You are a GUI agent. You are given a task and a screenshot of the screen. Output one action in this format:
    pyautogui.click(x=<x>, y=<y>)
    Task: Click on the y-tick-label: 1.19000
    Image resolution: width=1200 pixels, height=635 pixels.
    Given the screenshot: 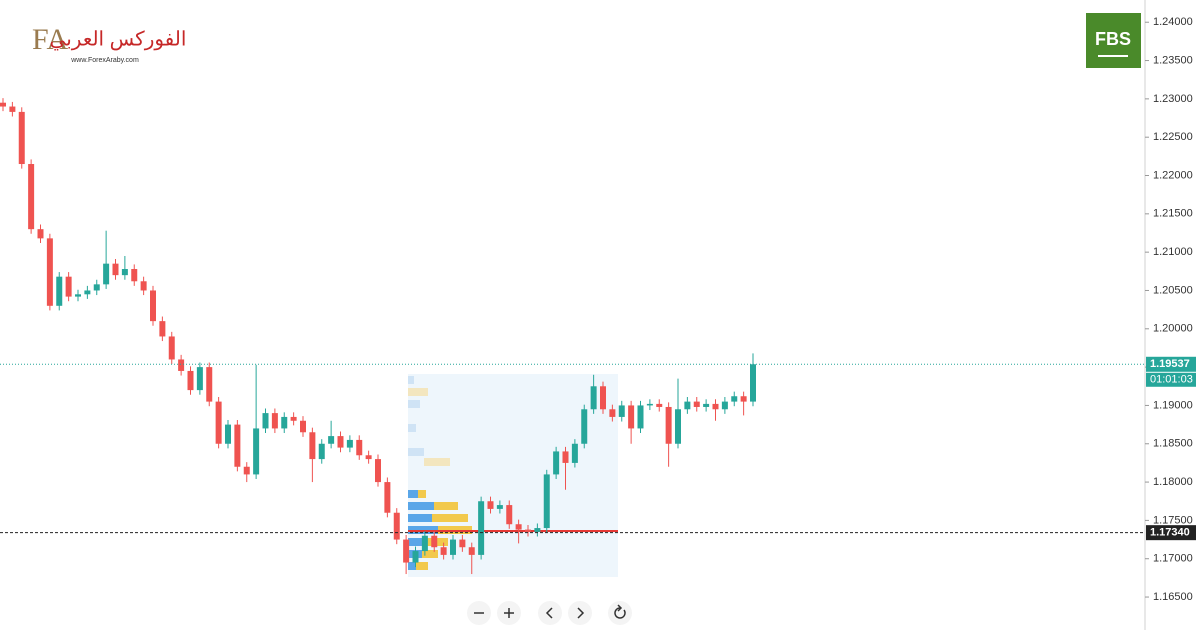 What is the action you would take?
    pyautogui.click(x=1173, y=405)
    